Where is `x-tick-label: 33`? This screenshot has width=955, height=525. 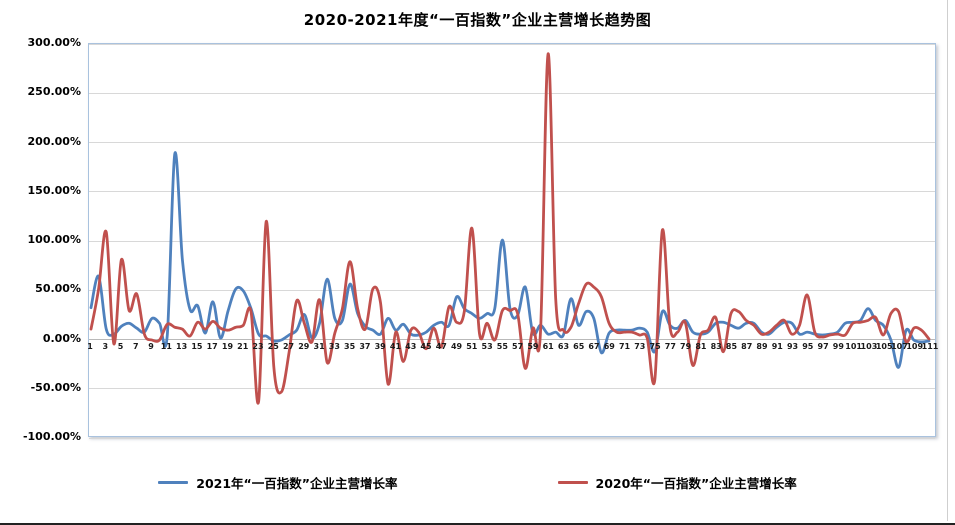 x-tick-label: 33 is located at coordinates (334, 346).